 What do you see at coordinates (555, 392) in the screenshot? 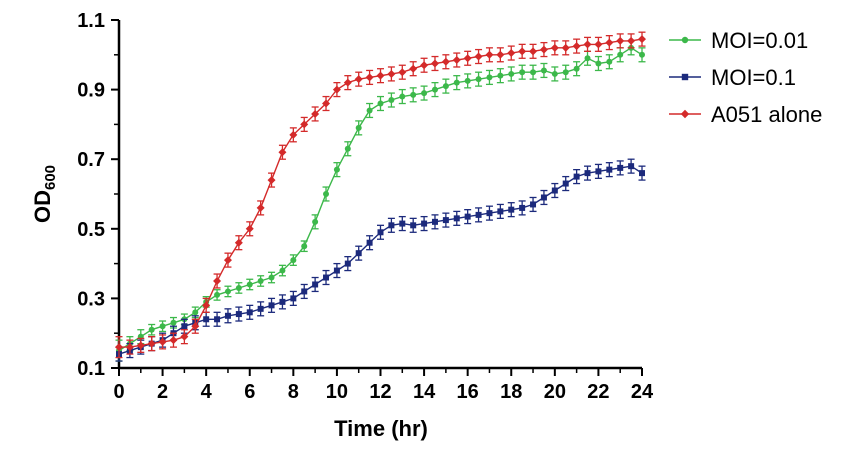
I see `x-tick-label: 20` at bounding box center [555, 392].